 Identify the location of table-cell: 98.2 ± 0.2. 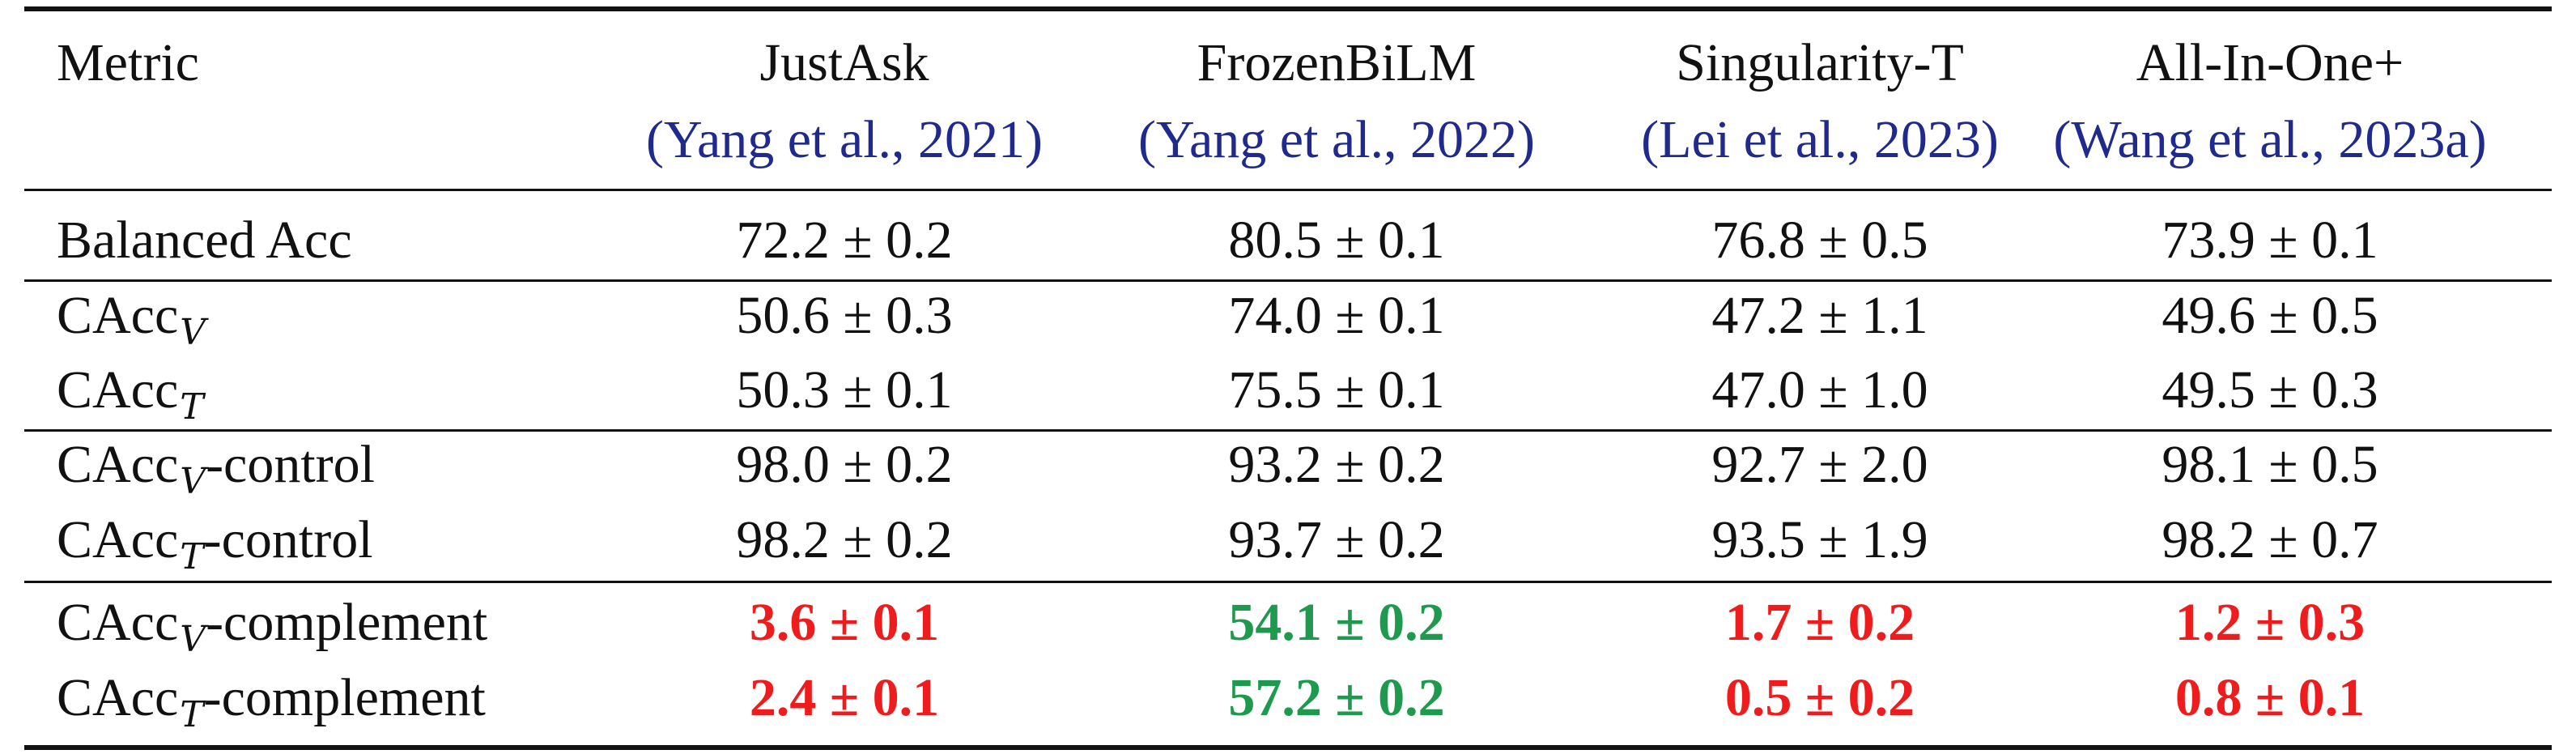
(845, 540).